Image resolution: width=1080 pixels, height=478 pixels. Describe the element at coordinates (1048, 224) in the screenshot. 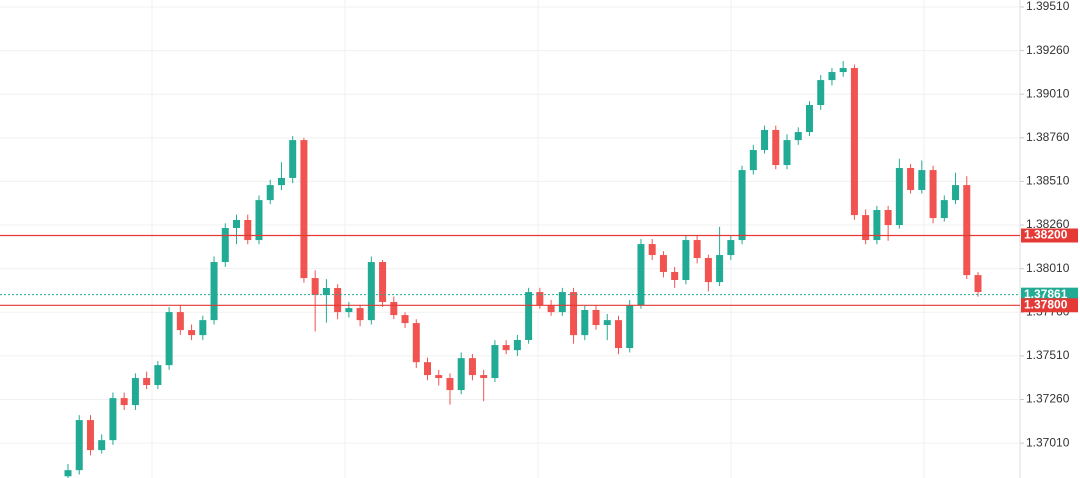

I see `y-tick-label: 1.38260` at that location.